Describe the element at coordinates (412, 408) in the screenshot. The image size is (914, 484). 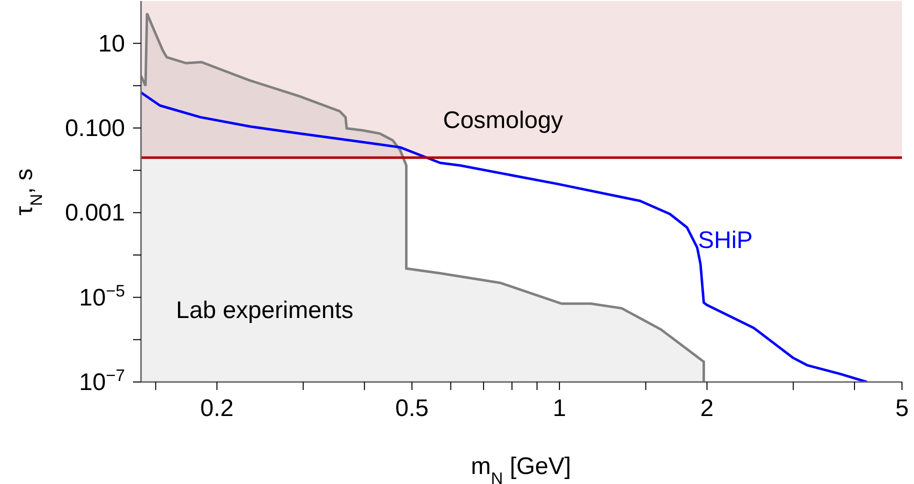
I see `x-tick-label: 0.5` at that location.